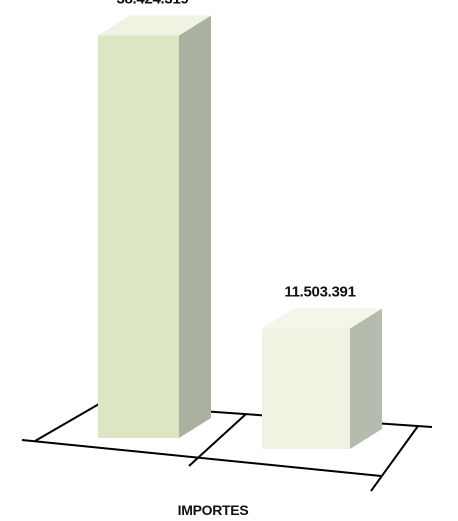 The image size is (458, 521). I want to click on floor-front-edge, so click(201, 458).